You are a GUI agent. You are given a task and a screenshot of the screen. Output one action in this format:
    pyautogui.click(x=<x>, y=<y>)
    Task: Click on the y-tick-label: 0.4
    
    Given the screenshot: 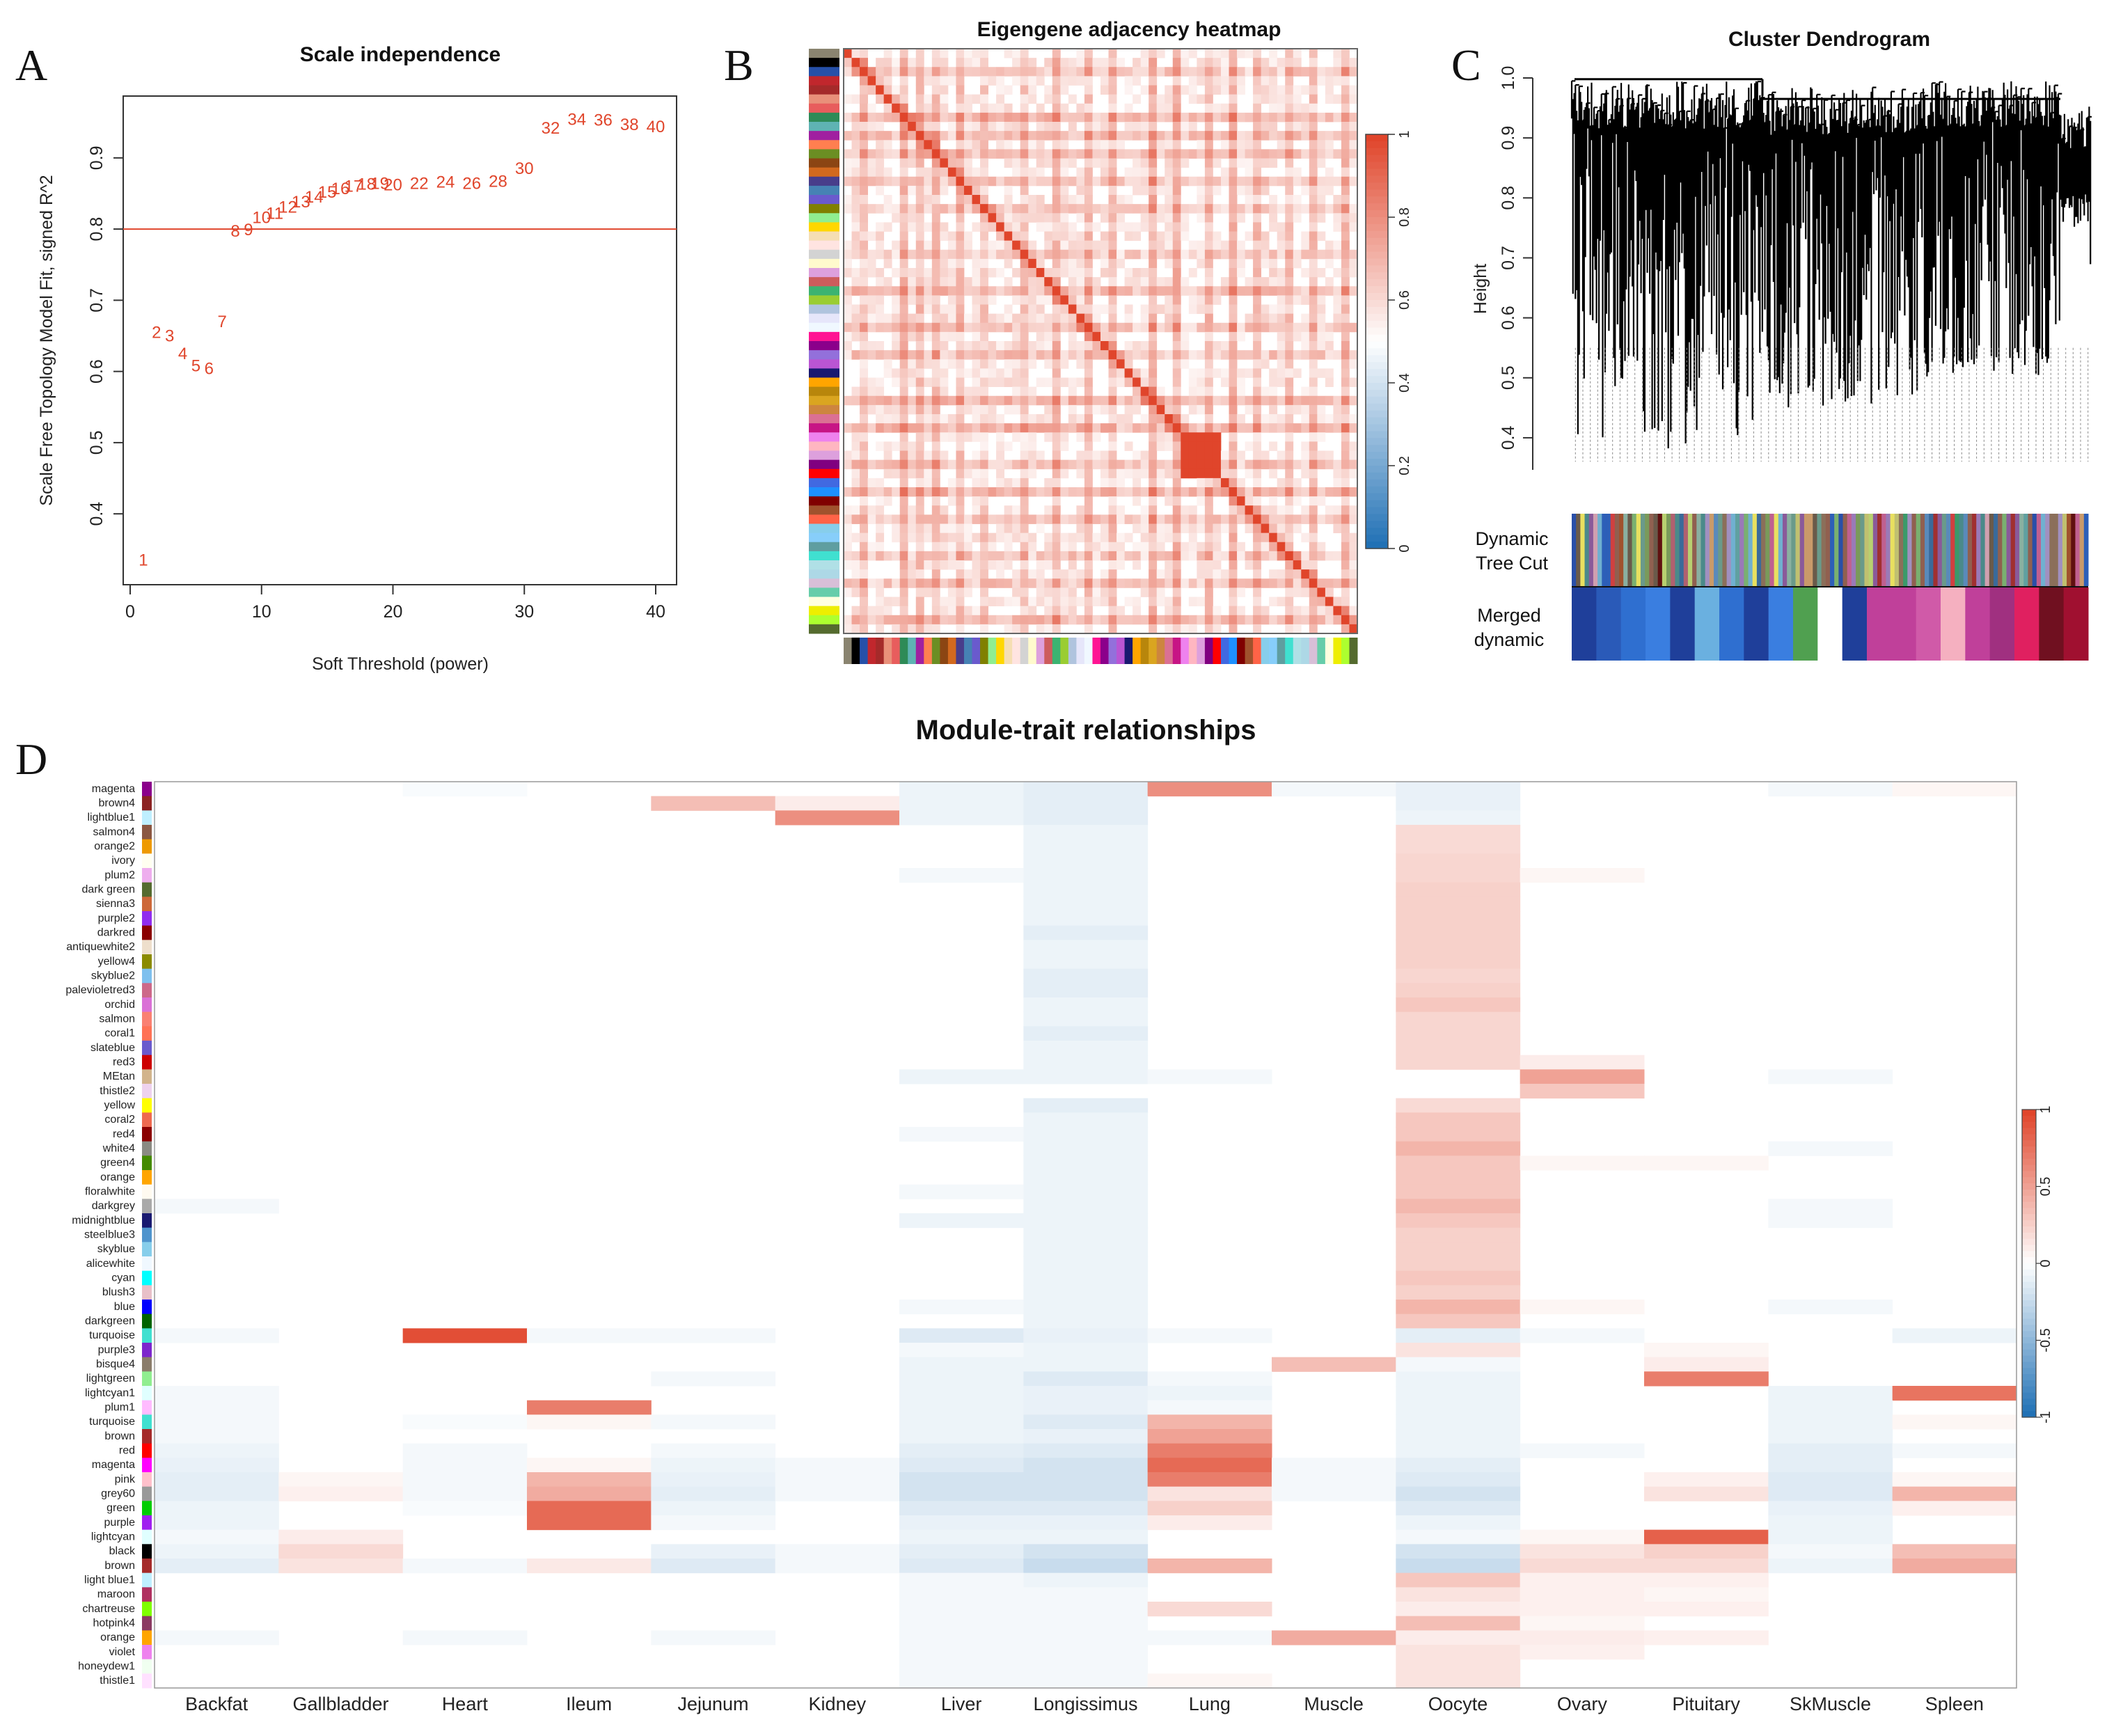 What is the action you would take?
    pyautogui.click(x=1508, y=437)
    